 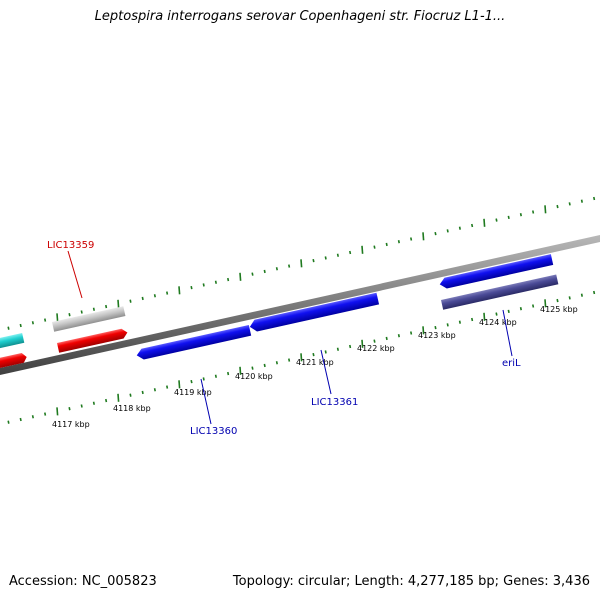 I want to click on leader-lic13360, so click(x=206, y=401).